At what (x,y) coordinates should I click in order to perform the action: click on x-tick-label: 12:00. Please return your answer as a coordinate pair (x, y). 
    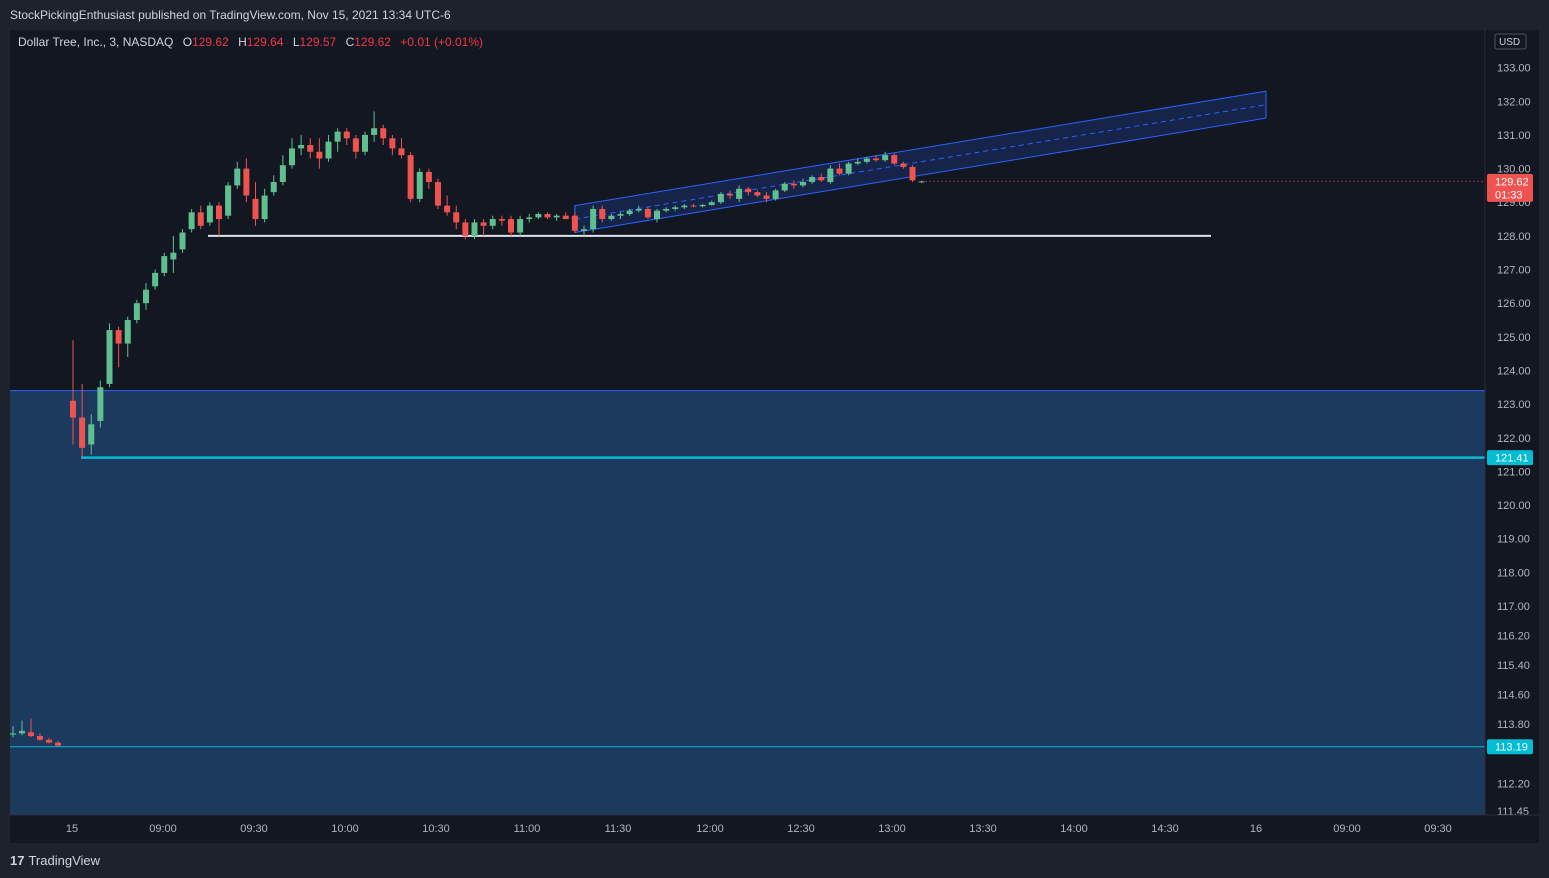
    Looking at the image, I should click on (710, 829).